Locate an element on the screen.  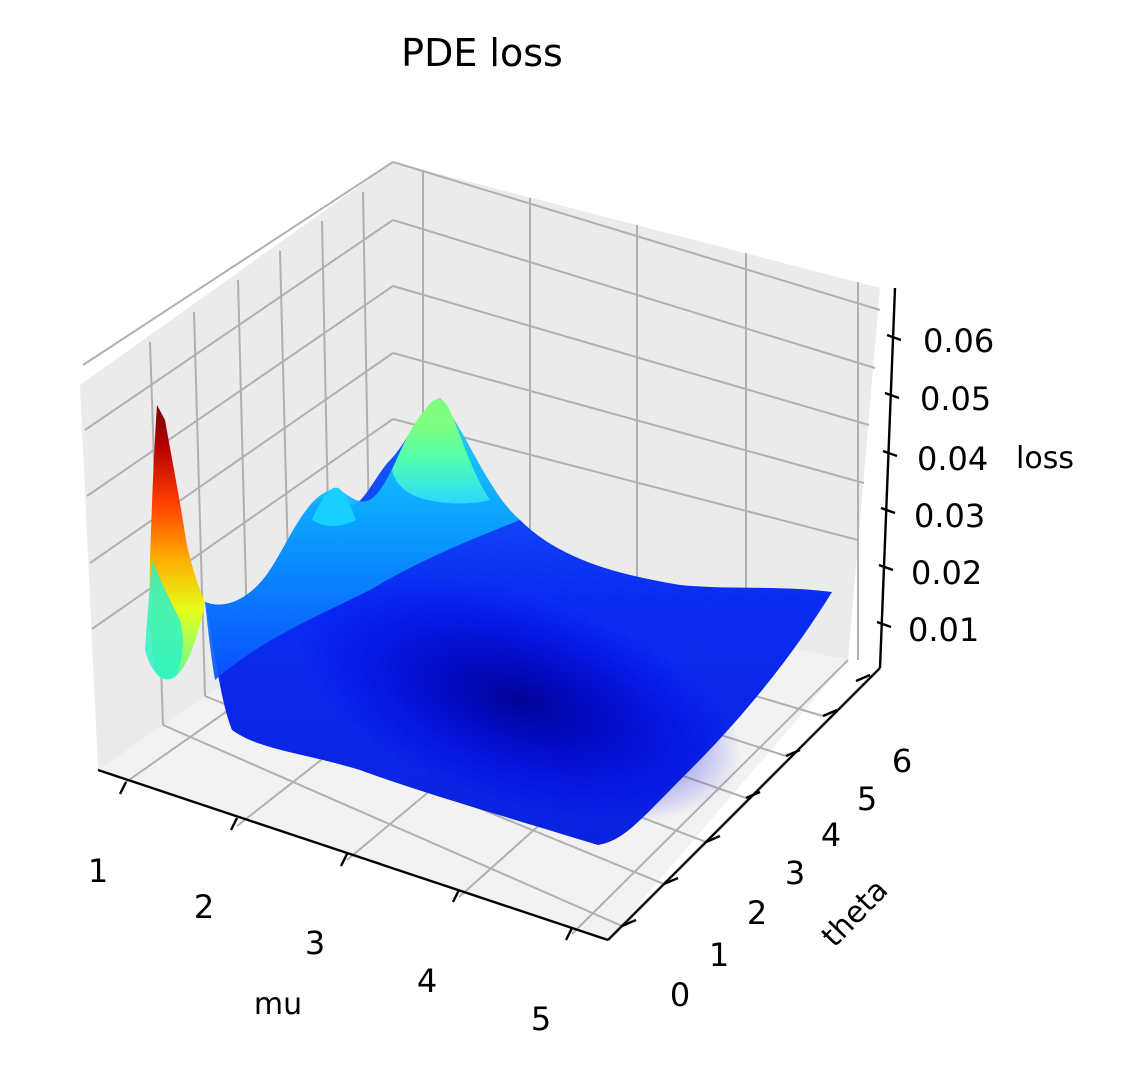
y-tick-label: 1 is located at coordinates (719, 955).